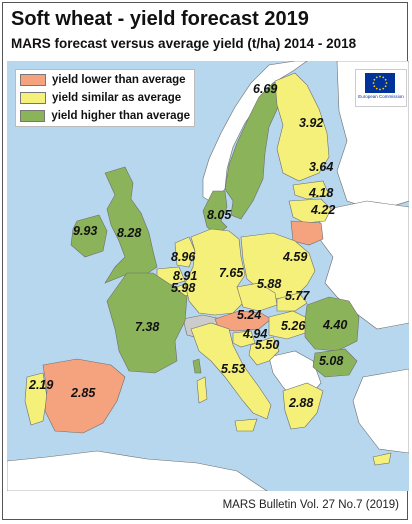  What do you see at coordinates (255, 149) in the screenshot?
I see `country-sweden` at bounding box center [255, 149].